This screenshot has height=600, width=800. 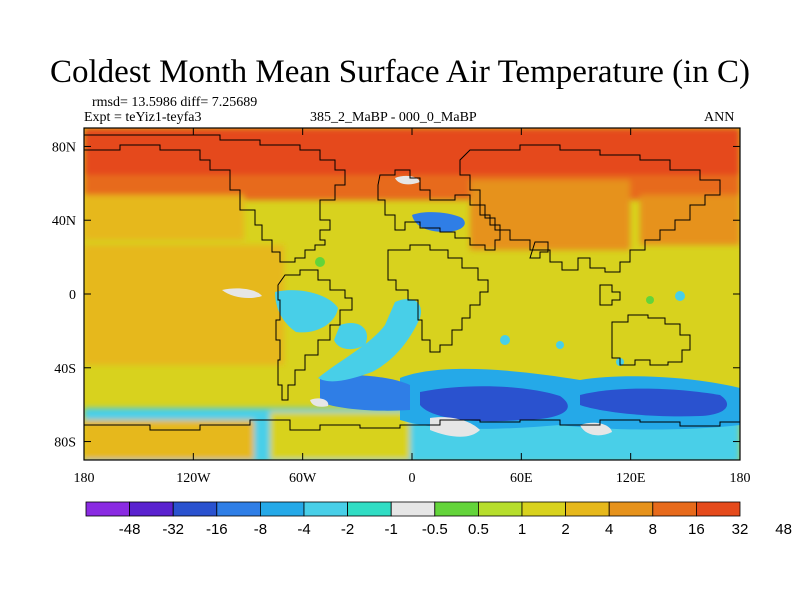 I want to click on lat-tick-label: 80S, so click(x=65, y=443).